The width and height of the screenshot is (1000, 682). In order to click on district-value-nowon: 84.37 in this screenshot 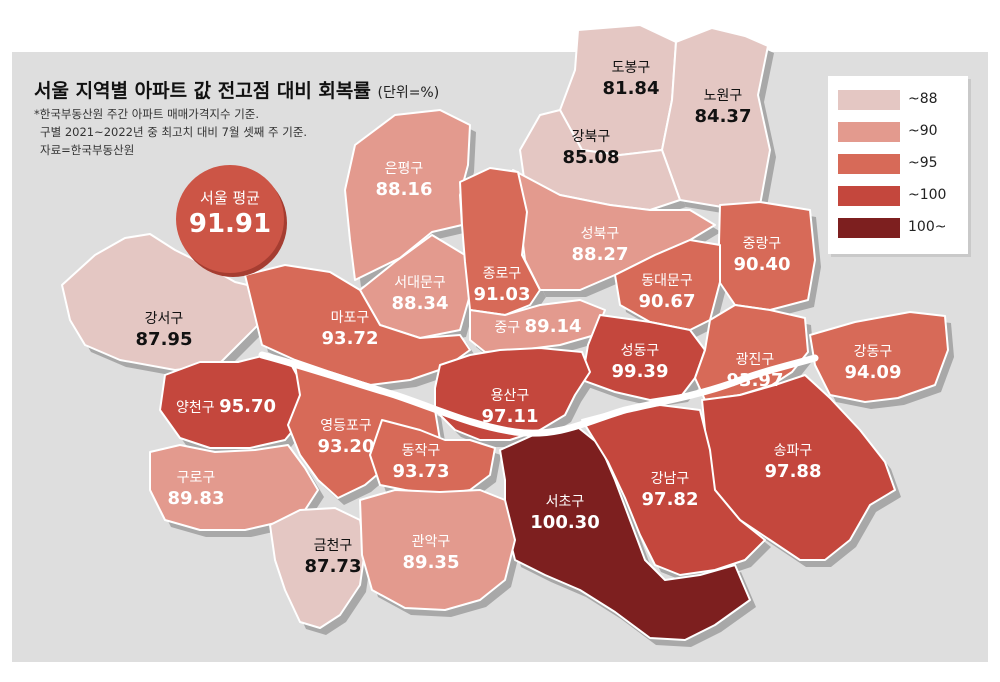, I will do `click(723, 116)`.